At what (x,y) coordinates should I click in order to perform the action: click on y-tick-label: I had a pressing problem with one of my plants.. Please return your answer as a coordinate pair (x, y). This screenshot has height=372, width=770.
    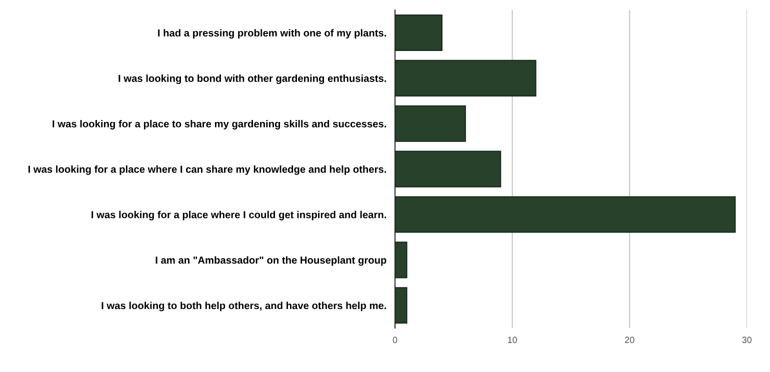
    Looking at the image, I should click on (272, 34).